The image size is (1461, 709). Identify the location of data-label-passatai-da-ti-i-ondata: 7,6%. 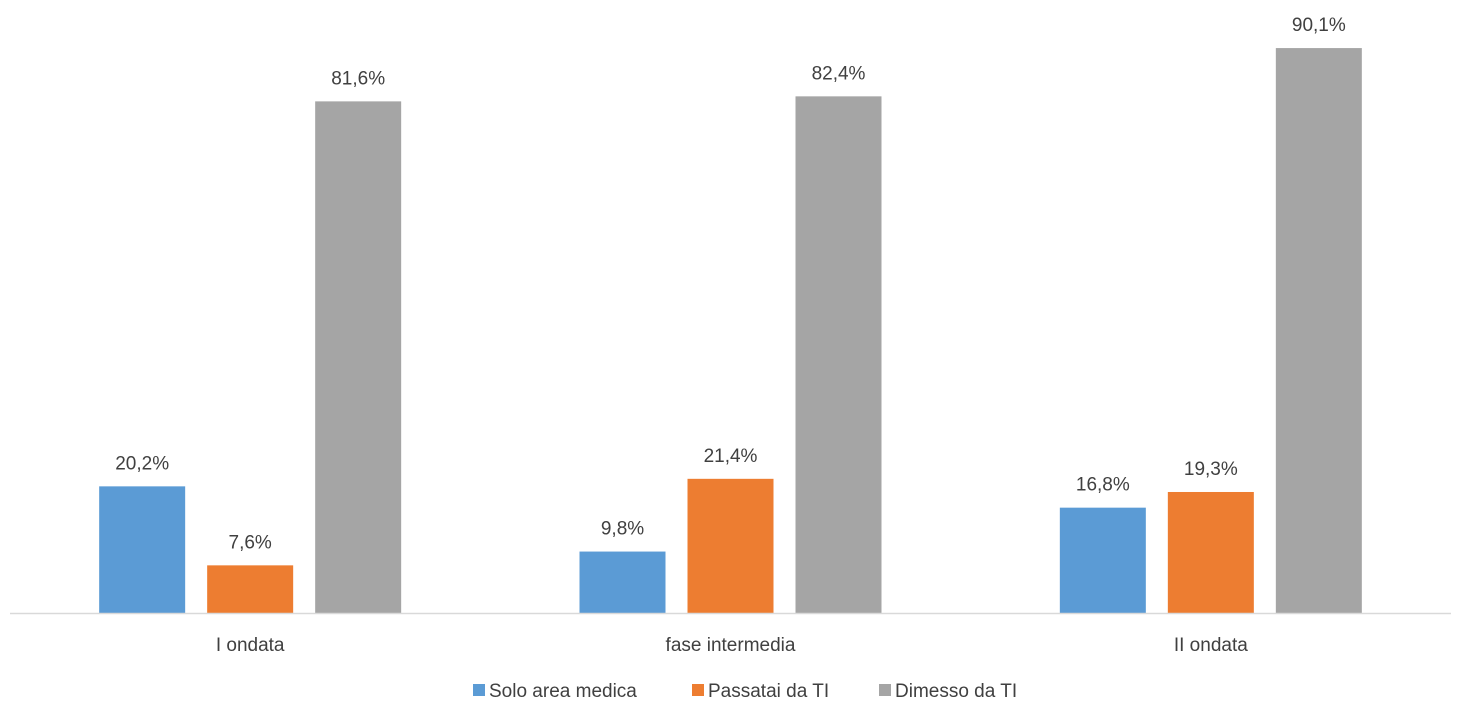
(250, 542).